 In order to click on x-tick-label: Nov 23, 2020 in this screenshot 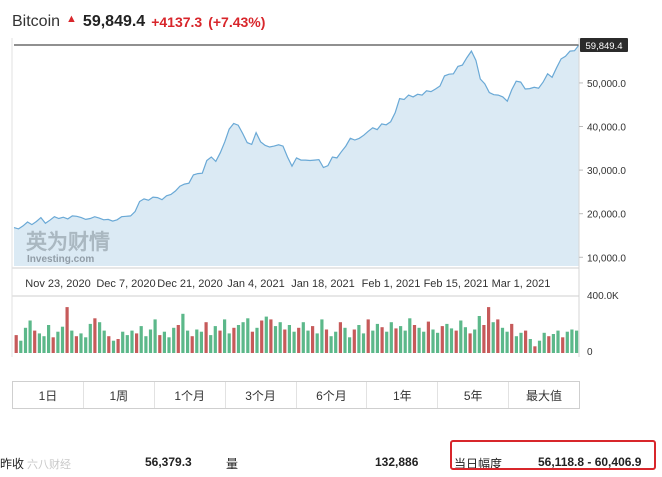, I will do `click(57, 284)`.